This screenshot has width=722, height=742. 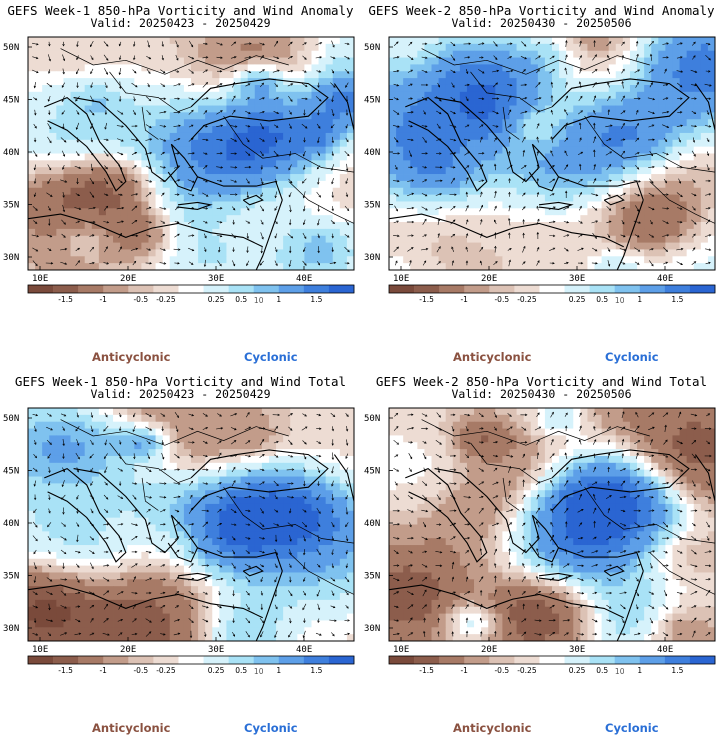 What do you see at coordinates (602, 299) in the screenshot?
I see `colorbar-tick-label: 0.5` at bounding box center [602, 299].